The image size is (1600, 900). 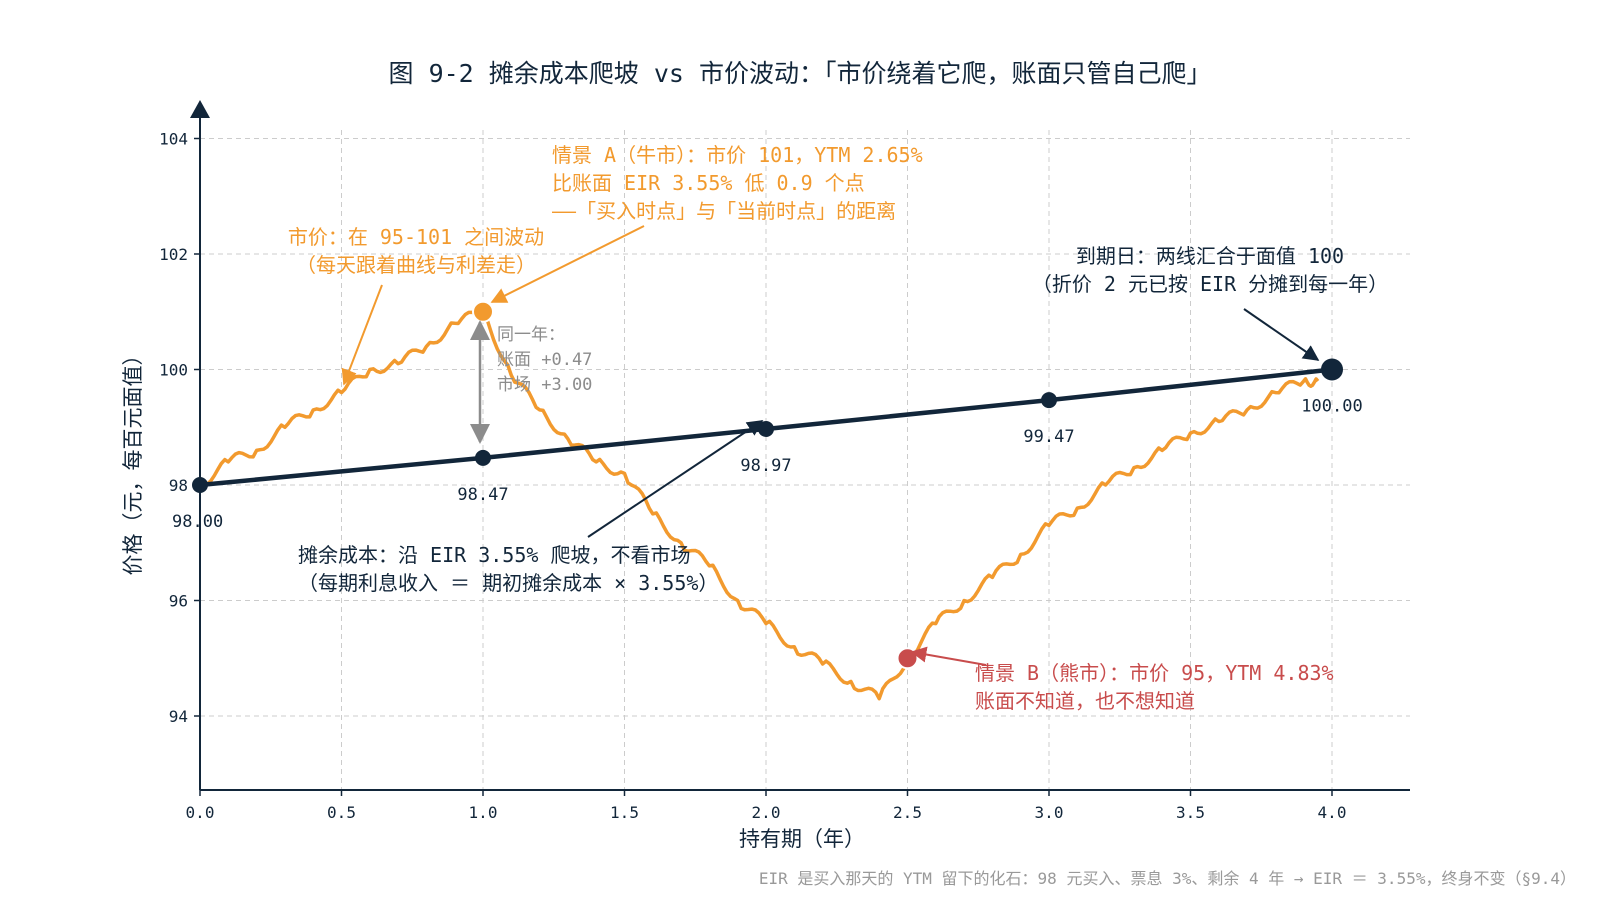 I want to click on amortized-value-label: 98.97, so click(x=765, y=466).